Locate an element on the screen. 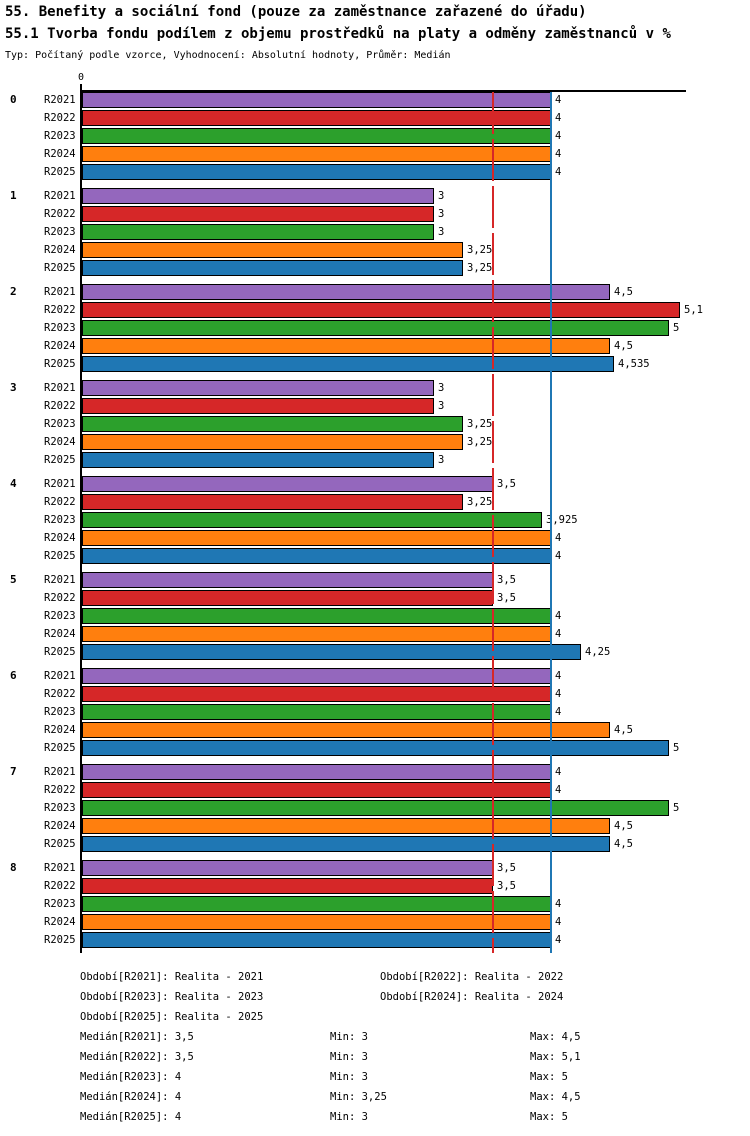 The width and height of the screenshot is (750, 1136). legend-period-label: Období[R2023]: Realita - 2023 is located at coordinates (172, 997).